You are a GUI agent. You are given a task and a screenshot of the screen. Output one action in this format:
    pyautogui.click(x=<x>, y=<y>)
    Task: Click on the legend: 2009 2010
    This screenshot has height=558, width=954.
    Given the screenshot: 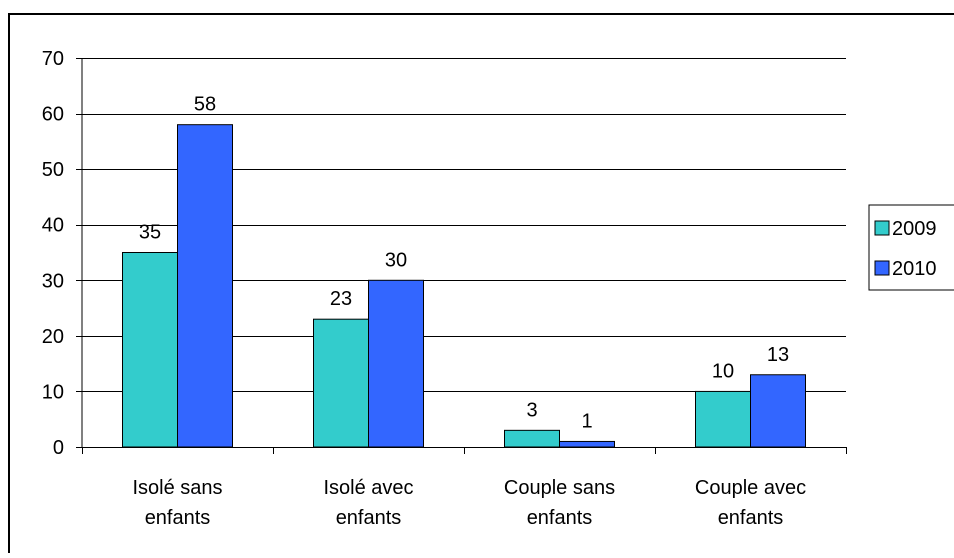 What is the action you would take?
    pyautogui.click(x=911, y=247)
    